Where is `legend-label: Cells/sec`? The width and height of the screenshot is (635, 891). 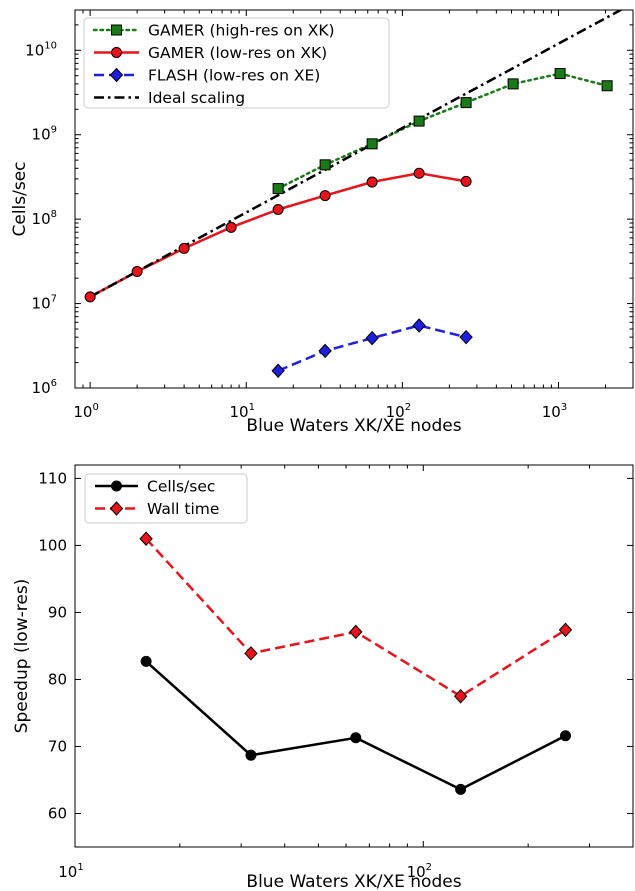 legend-label: Cells/sec is located at coordinates (181, 487).